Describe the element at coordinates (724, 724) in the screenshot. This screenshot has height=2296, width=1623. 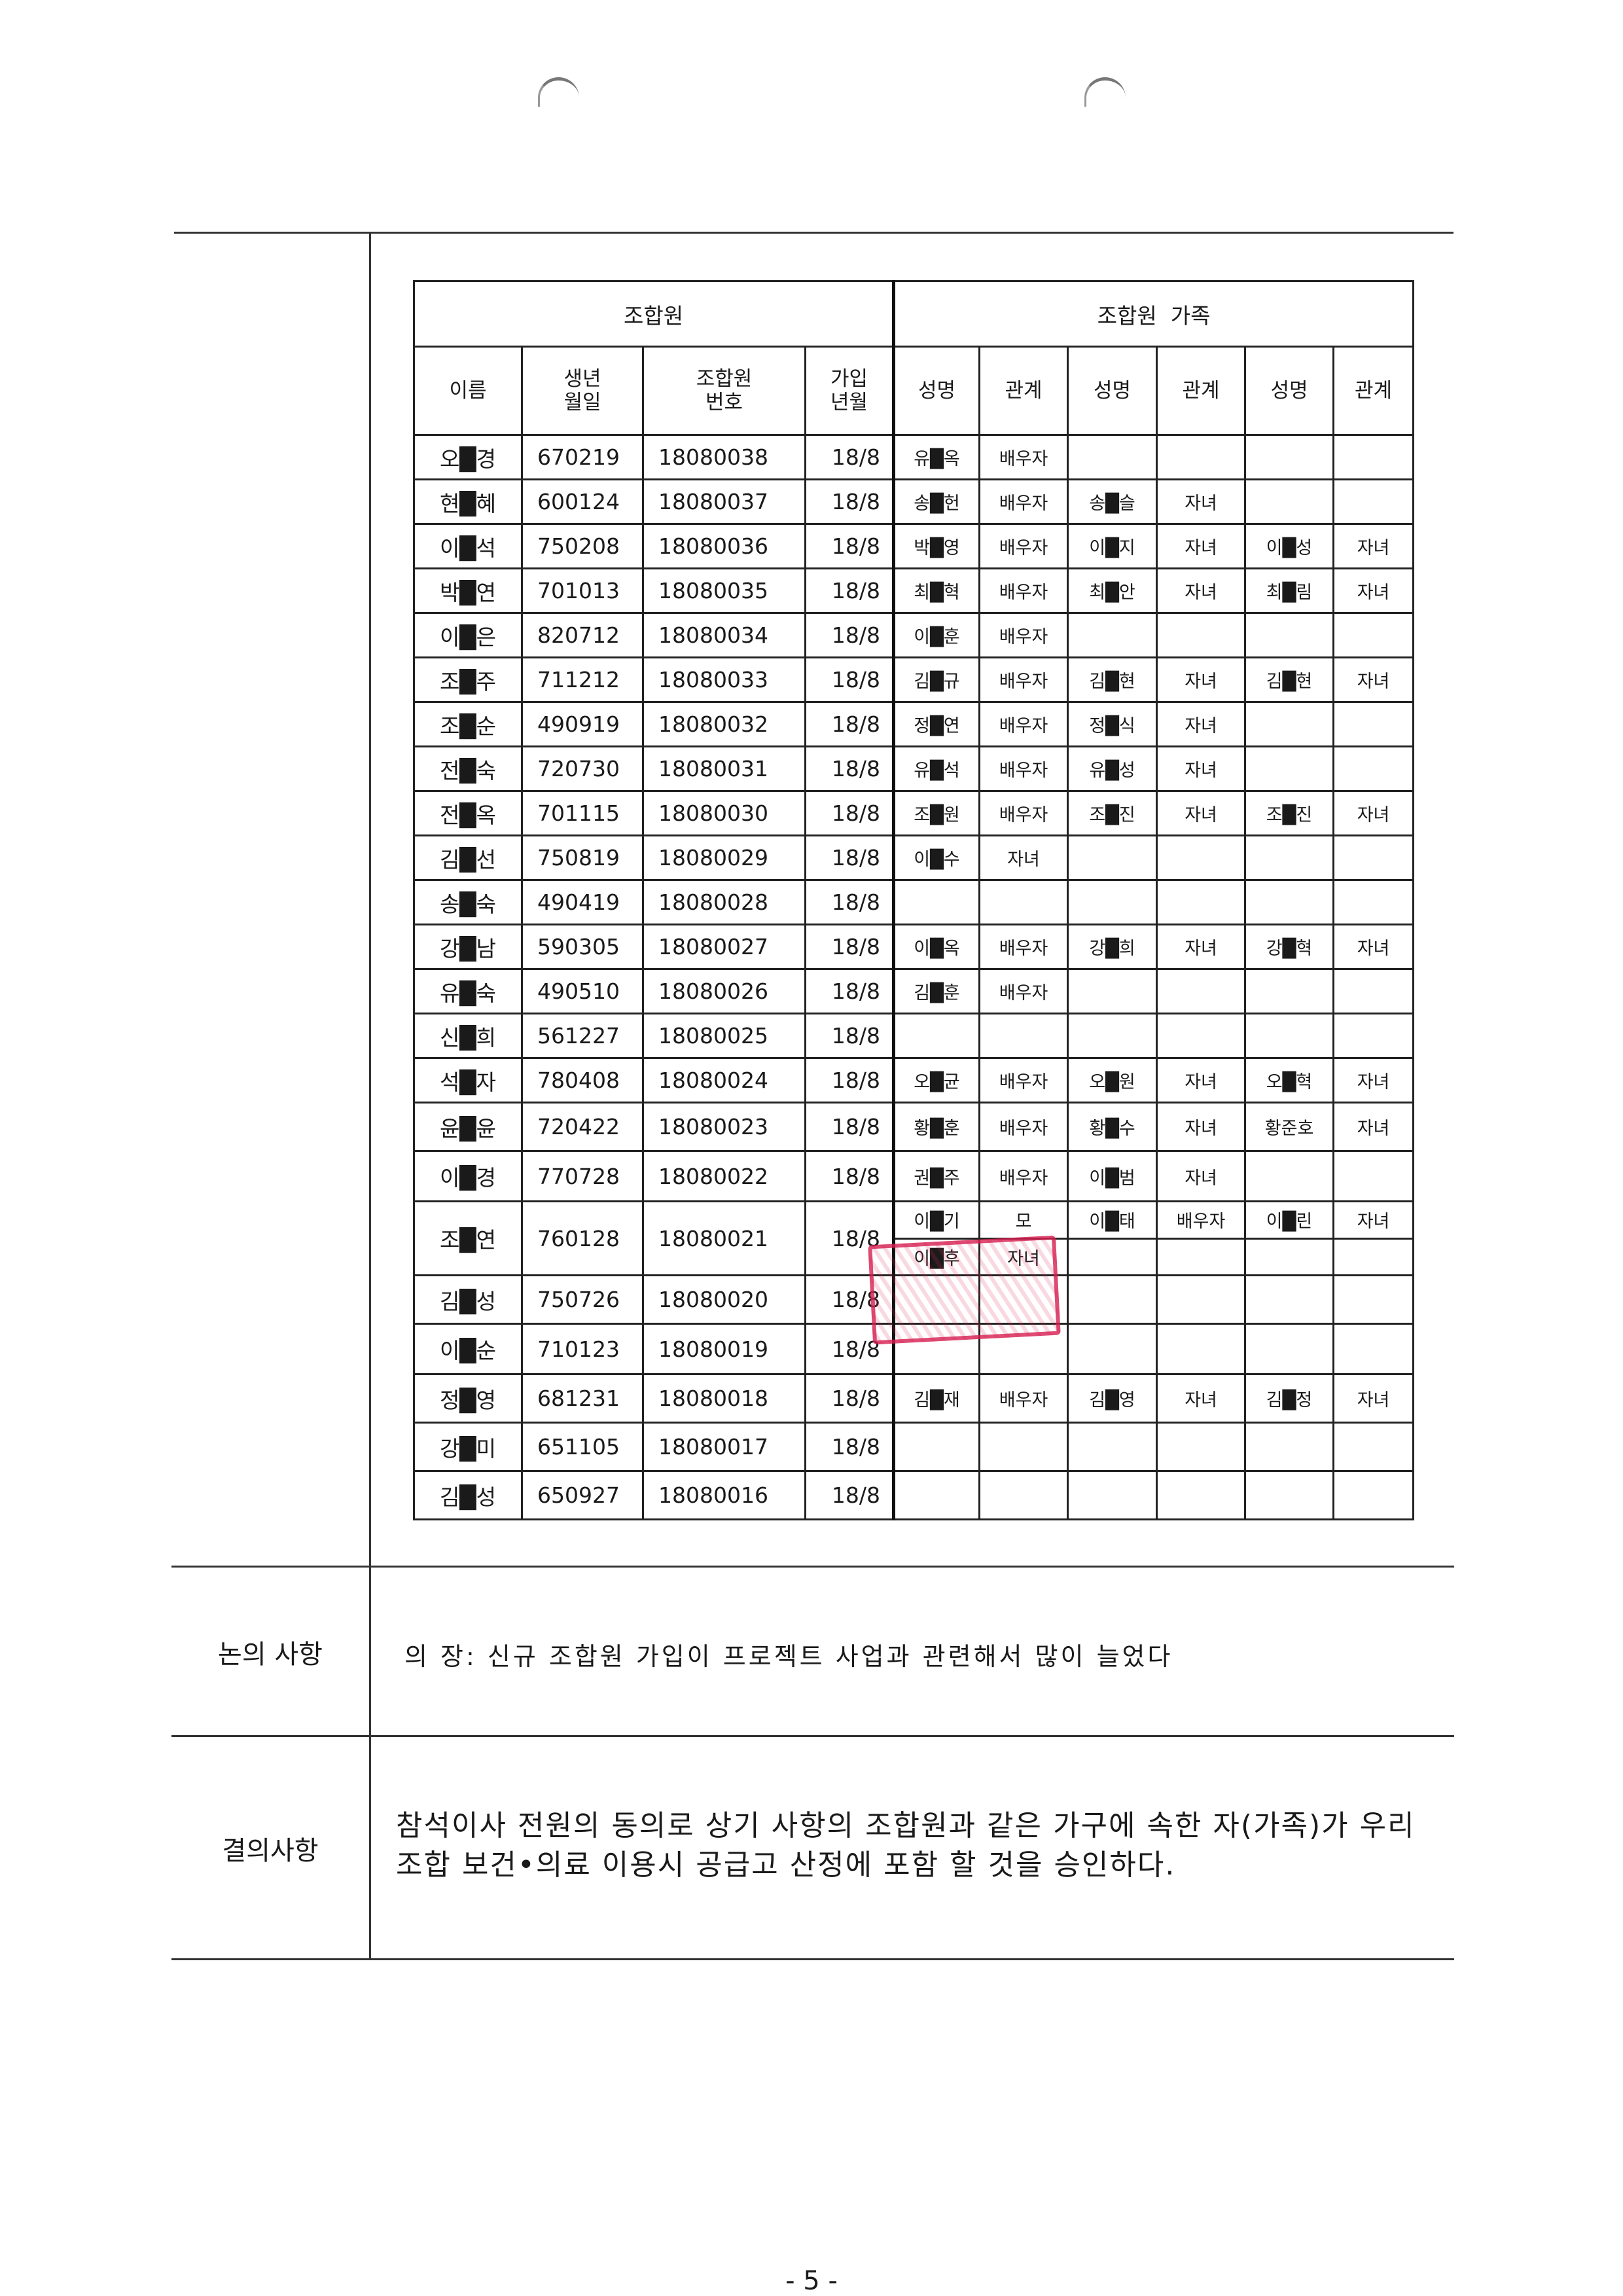
I see `member-number: 18080032` at that location.